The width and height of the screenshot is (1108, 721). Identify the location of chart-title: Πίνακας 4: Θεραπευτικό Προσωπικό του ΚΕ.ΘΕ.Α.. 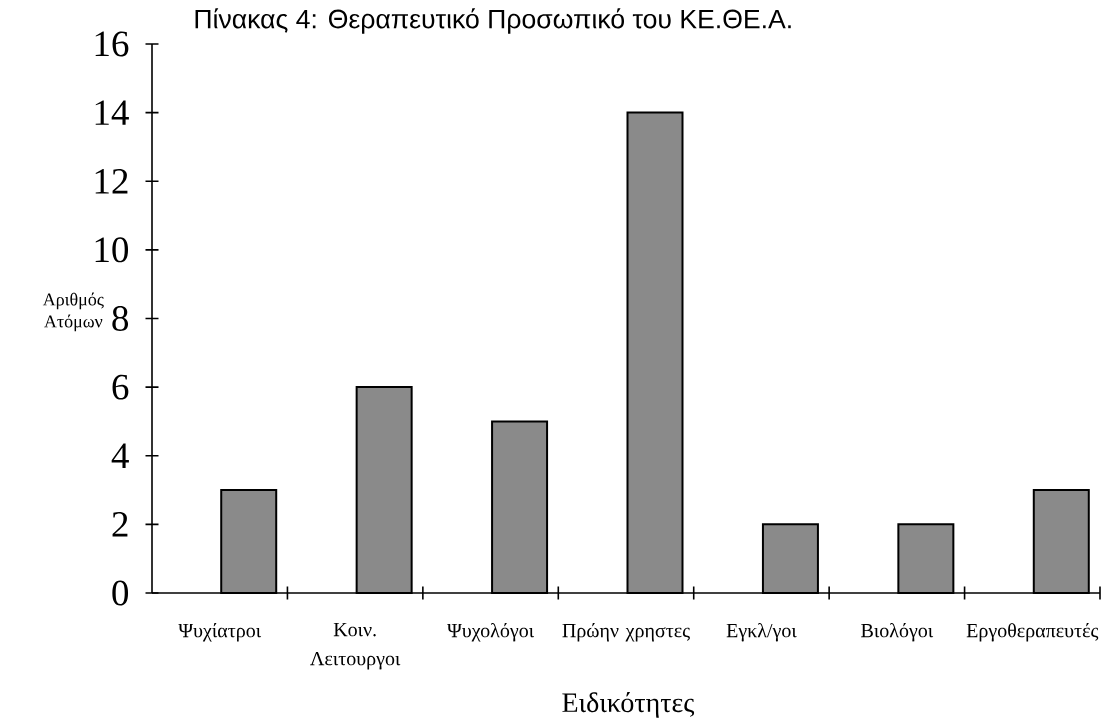
(493, 21).